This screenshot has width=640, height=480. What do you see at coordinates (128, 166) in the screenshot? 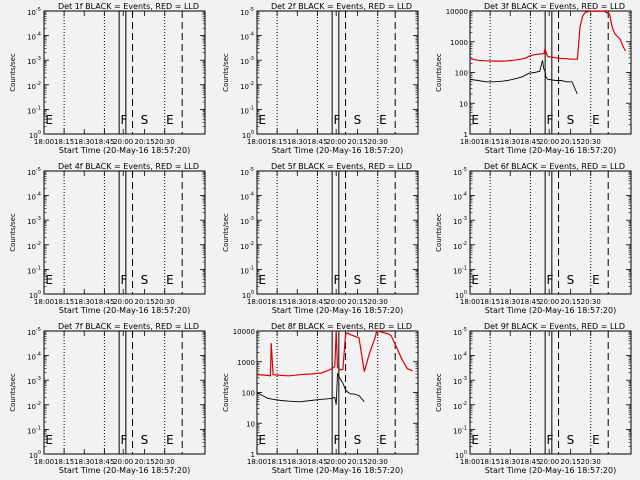
I see `plot-title: Det 4f BLACK = Events, RED = LLD` at bounding box center [128, 166].